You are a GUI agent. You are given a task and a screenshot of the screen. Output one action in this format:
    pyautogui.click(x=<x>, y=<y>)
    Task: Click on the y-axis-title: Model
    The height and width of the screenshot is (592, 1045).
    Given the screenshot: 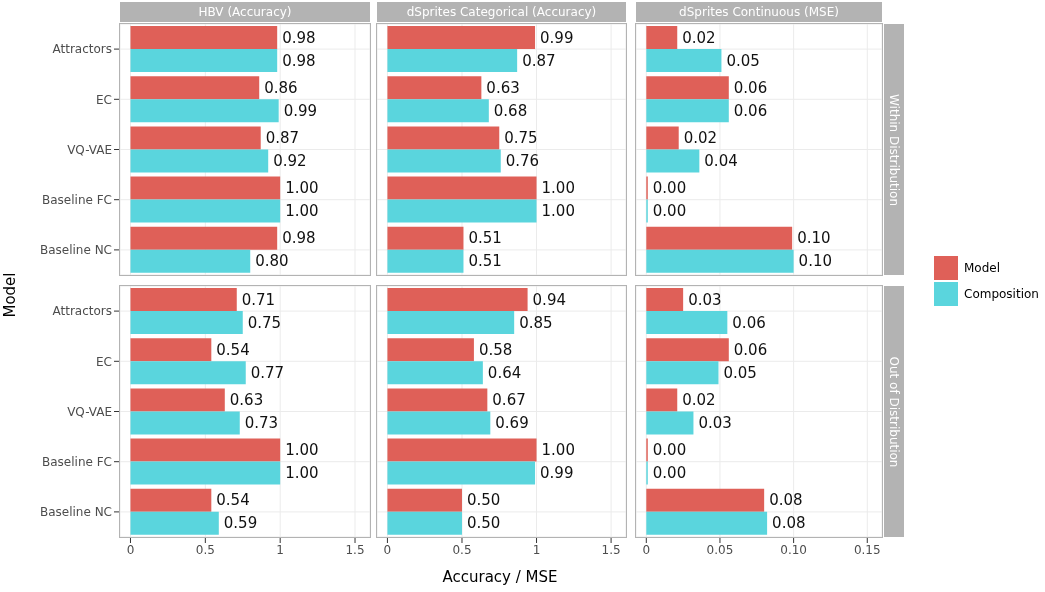 What is the action you would take?
    pyautogui.click(x=10, y=295)
    